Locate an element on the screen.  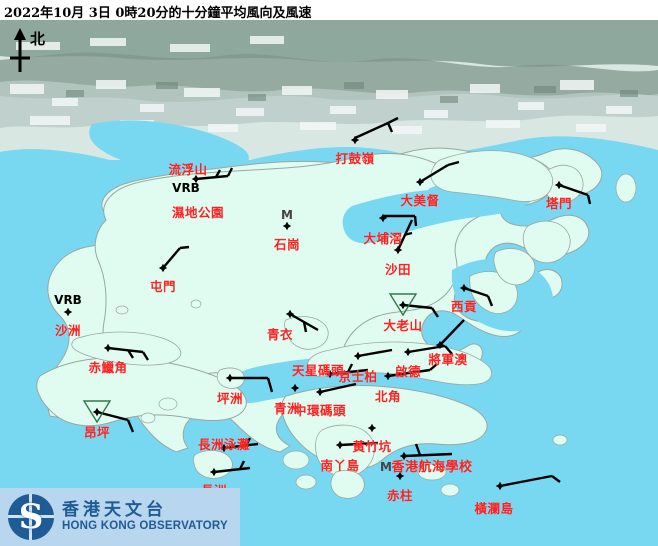
station-label: 京士柏 is located at coordinates (358, 376).